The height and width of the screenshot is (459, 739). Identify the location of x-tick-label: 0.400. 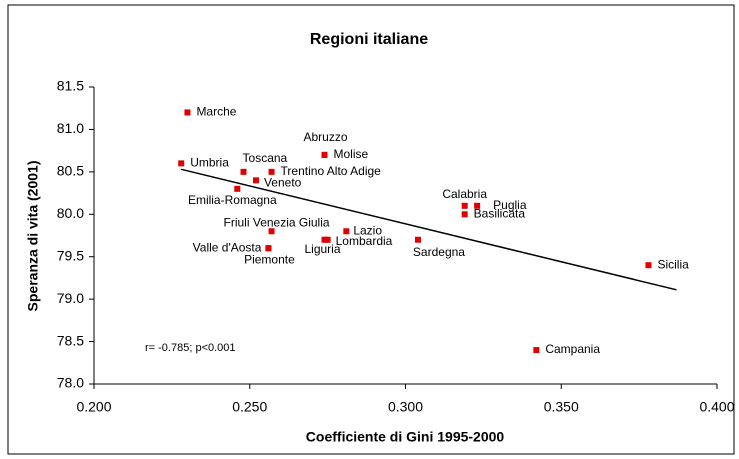
(716, 407).